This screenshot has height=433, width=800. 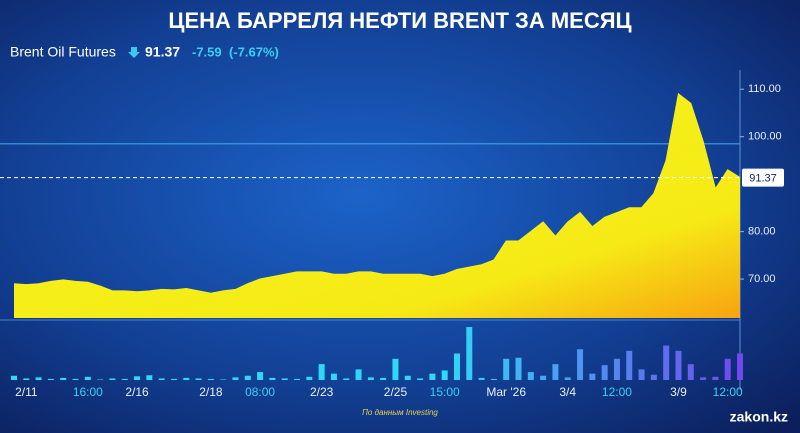 What do you see at coordinates (137, 392) in the screenshot?
I see `x-tick-label: 2/16` at bounding box center [137, 392].